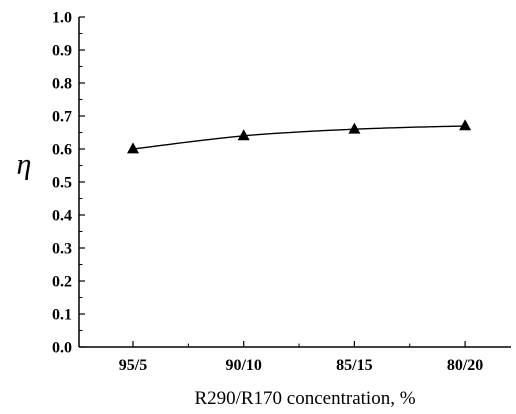  Describe the element at coordinates (465, 365) in the screenshot. I see `x-tick-label: 80/20` at that location.